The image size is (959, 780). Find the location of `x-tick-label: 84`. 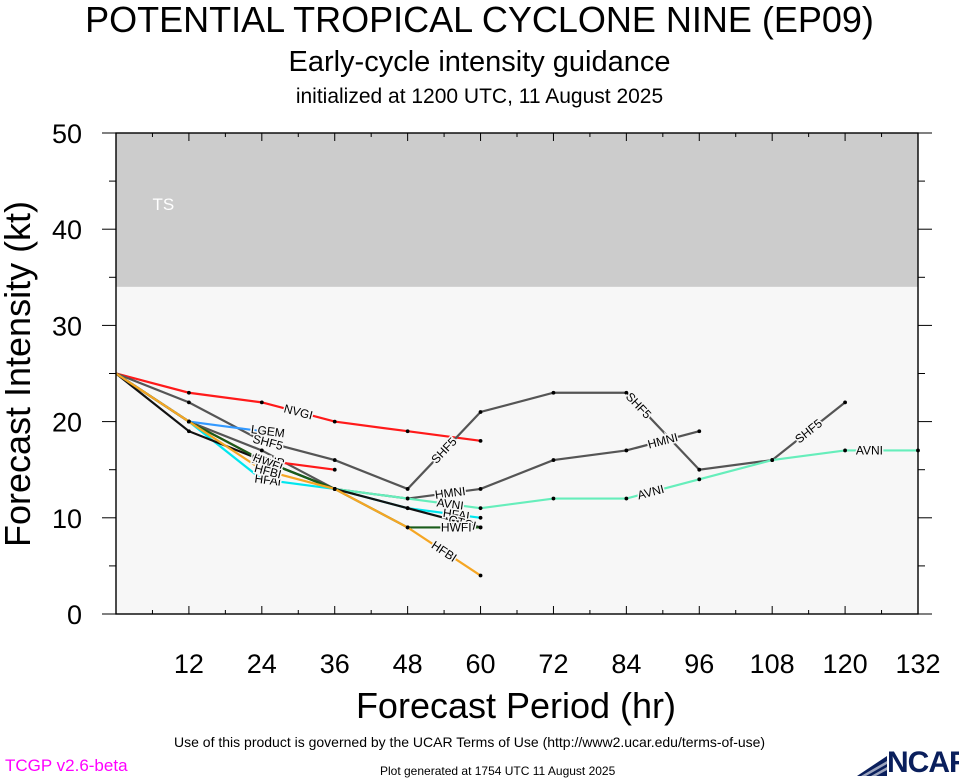

x-tick-label: 84 is located at coordinates (626, 664).